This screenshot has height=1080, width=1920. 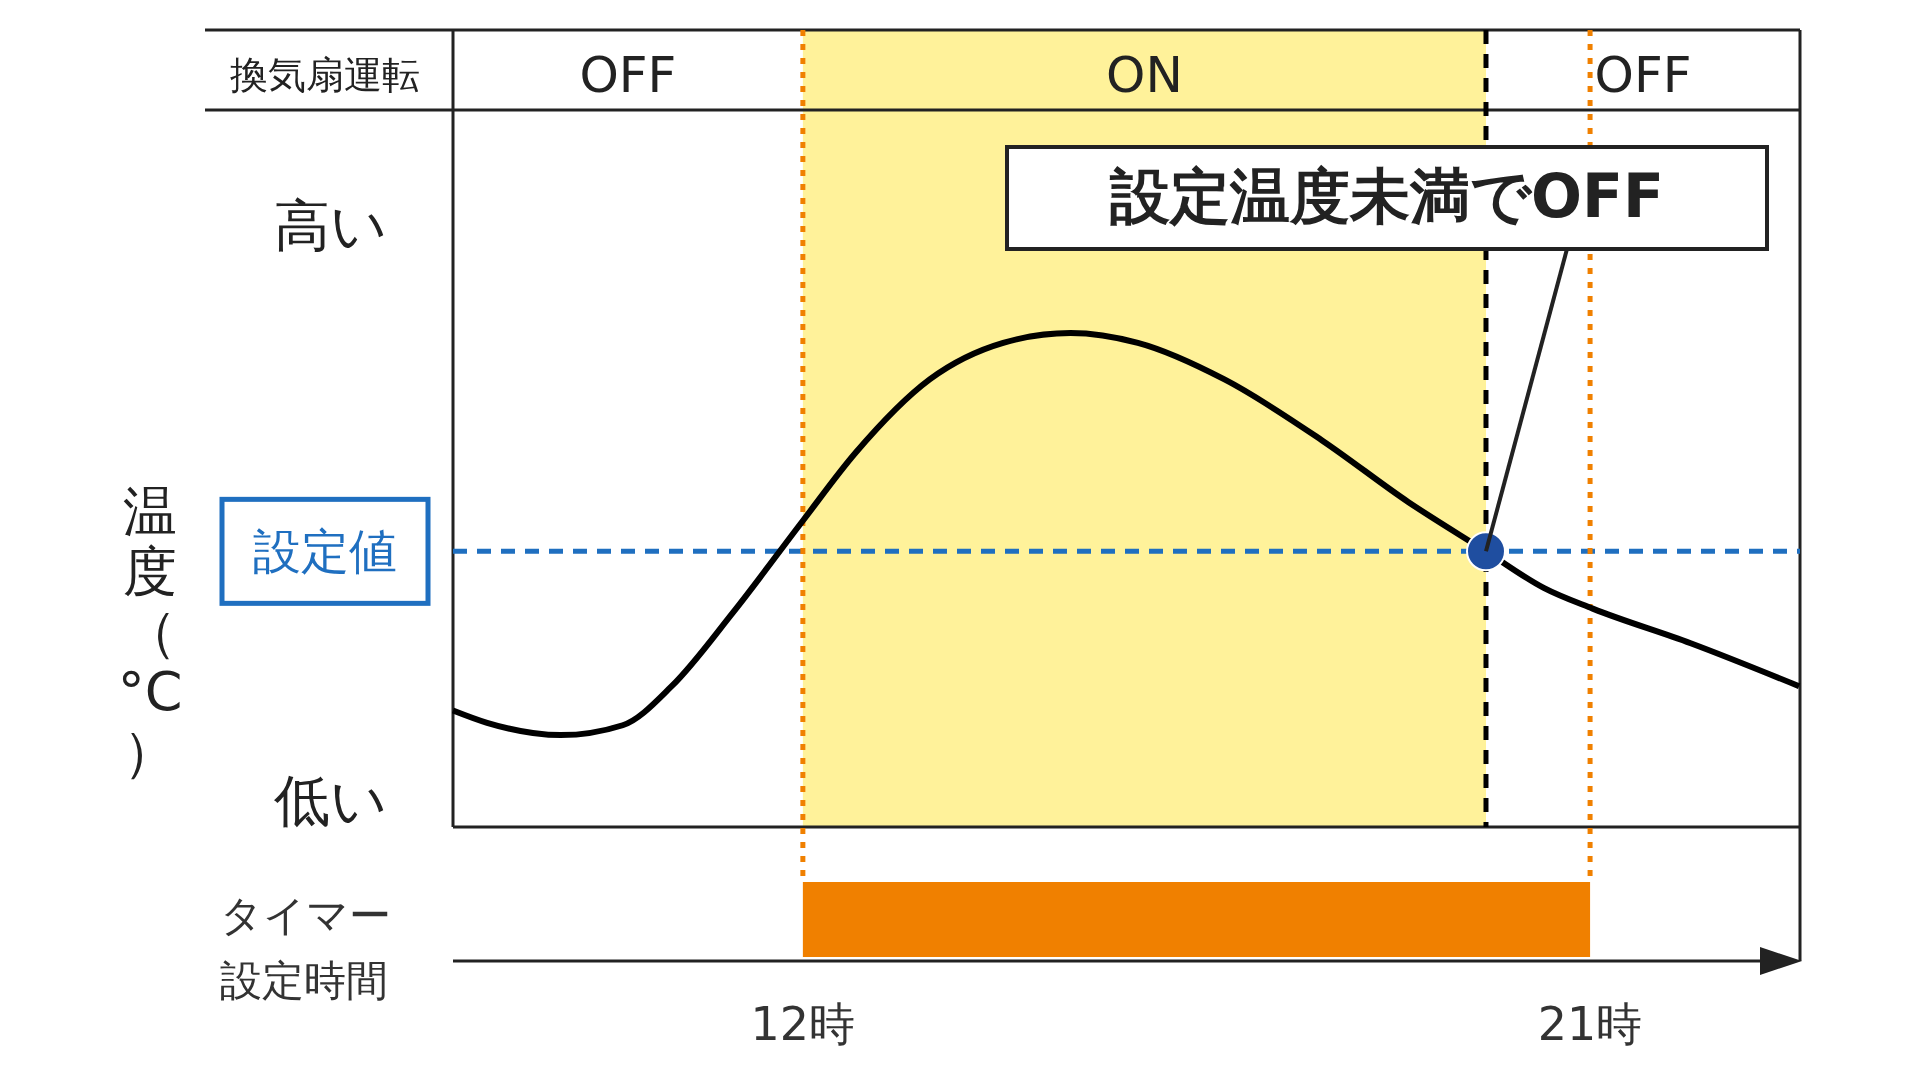 What do you see at coordinates (330, 800) in the screenshot?
I see `text: 低い` at bounding box center [330, 800].